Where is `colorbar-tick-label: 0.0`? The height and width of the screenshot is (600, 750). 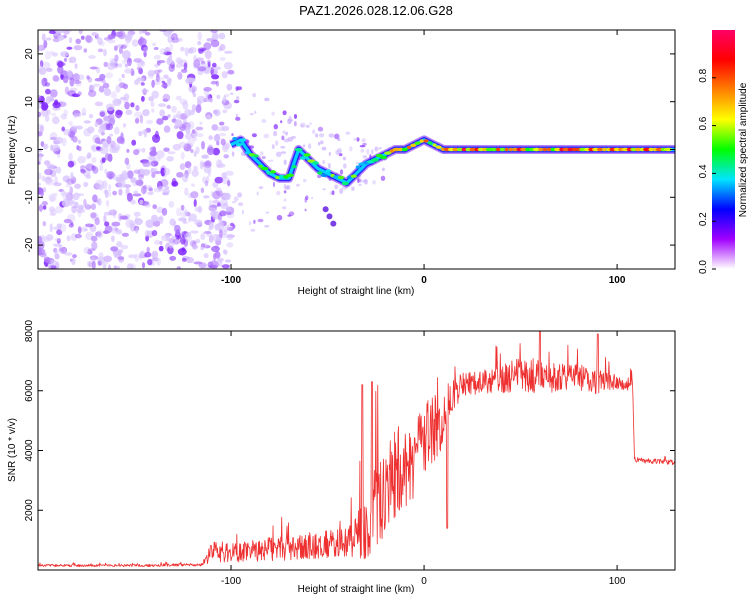 colorbar-tick-label: 0.0 is located at coordinates (703, 267).